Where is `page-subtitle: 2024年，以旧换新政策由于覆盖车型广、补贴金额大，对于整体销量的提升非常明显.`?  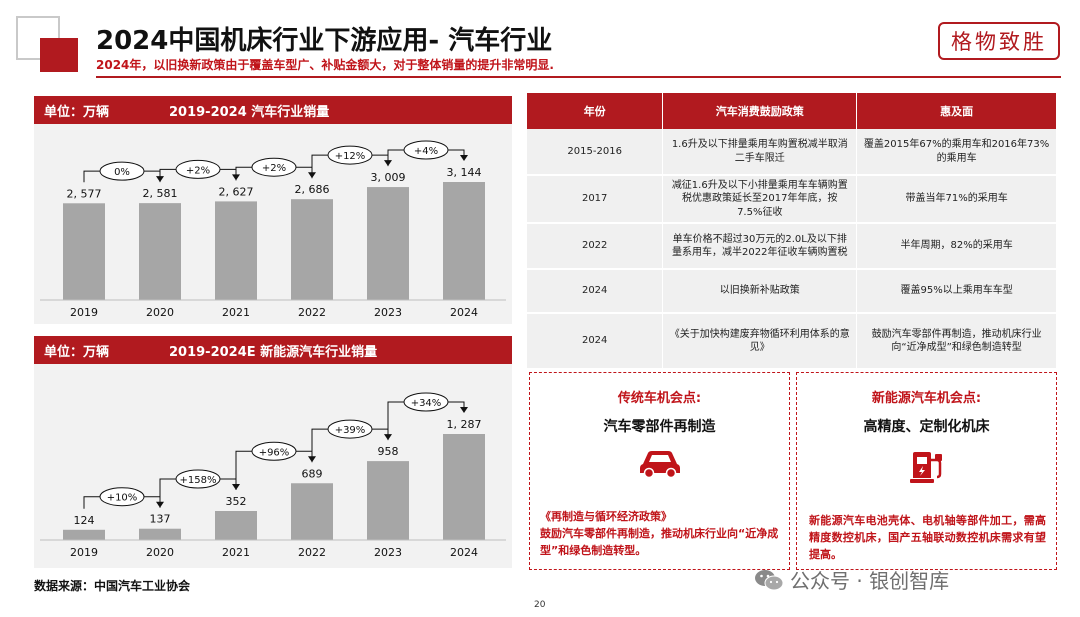
page-subtitle: 2024年，以旧换新政策由于覆盖车型广、补贴金额大，对于整体销量的提升非常明显. is located at coordinates (325, 65).